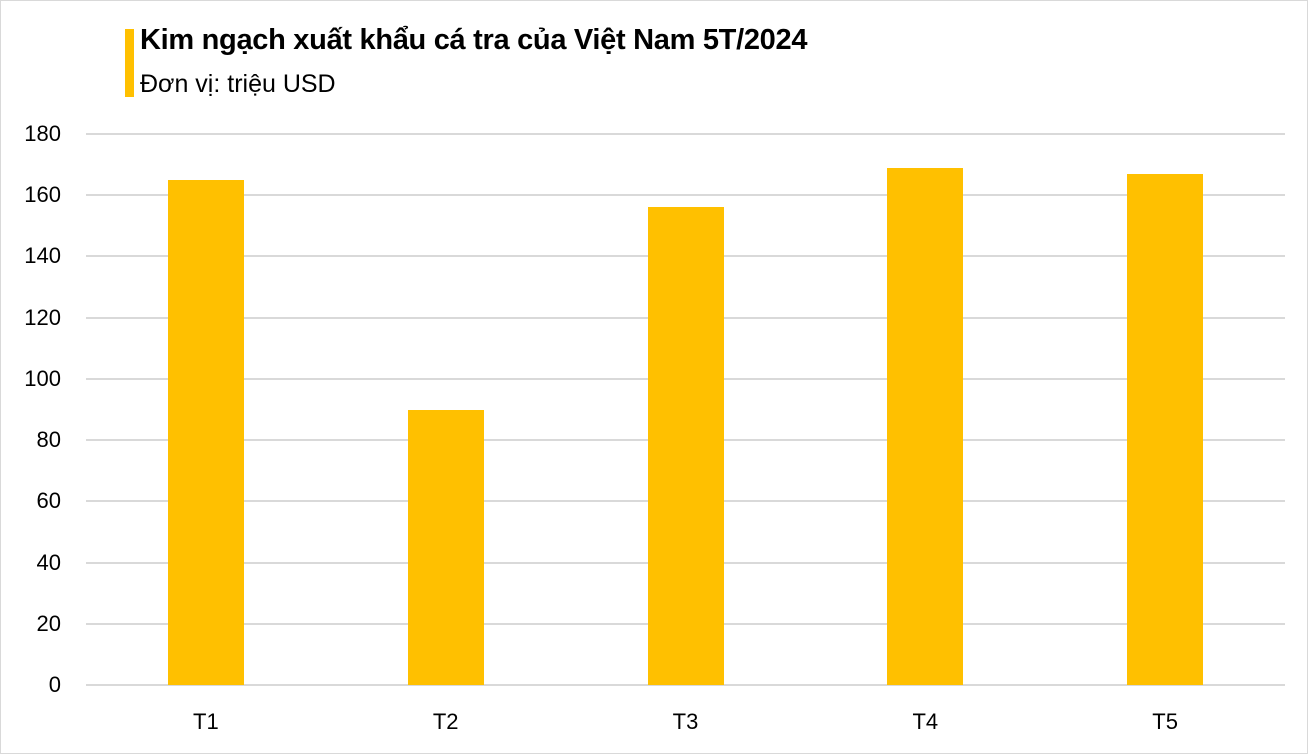 The image size is (1308, 754). I want to click on chart-subtitle: Đơn vị: triệu USD, so click(238, 84).